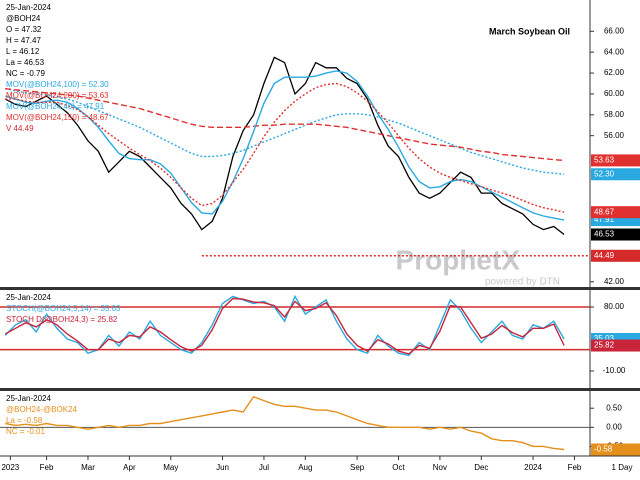  What do you see at coordinates (622, 467) in the screenshot?
I see `period-label: 1 Day` at bounding box center [622, 467].